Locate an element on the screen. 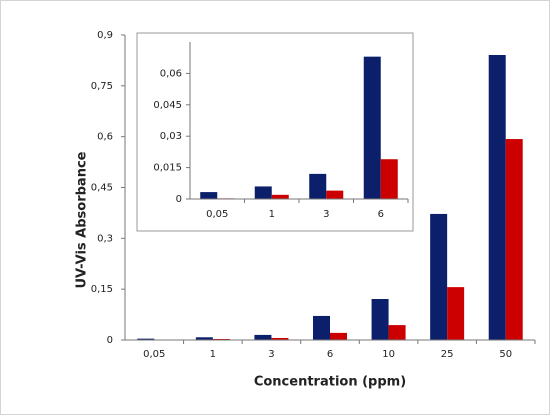 This screenshot has height=415, width=550. y-tick-label: 0,15 is located at coordinates (102, 289).